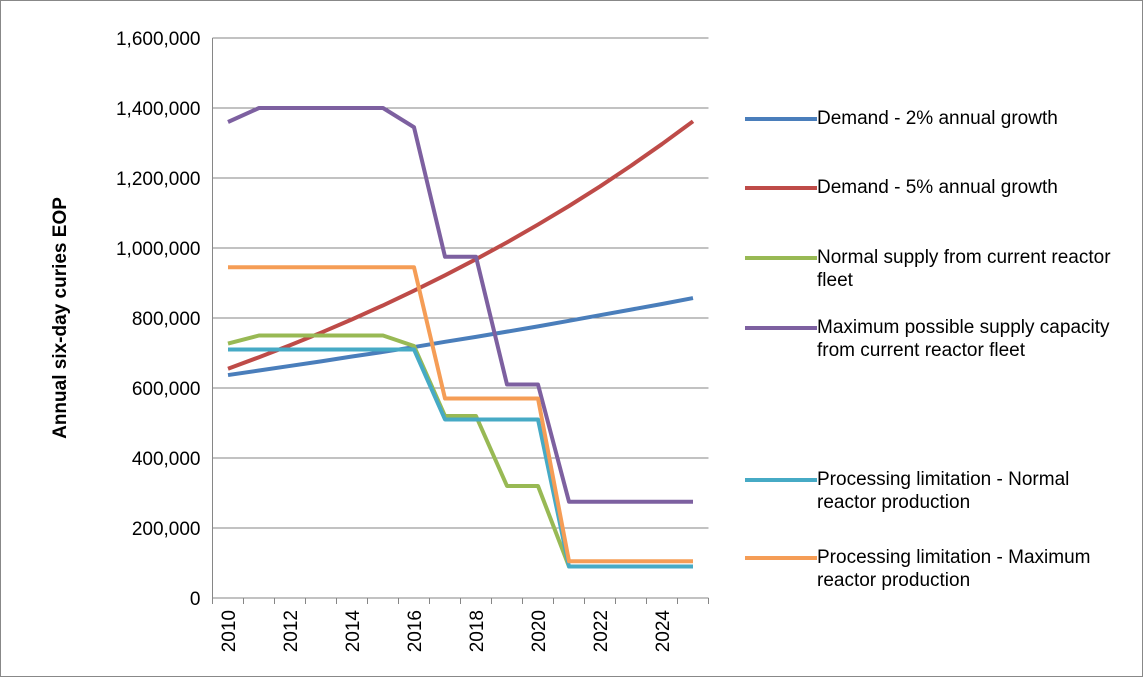 The width and height of the screenshot is (1144, 678). I want to click on y-tick-label: 600,000, so click(166, 389).